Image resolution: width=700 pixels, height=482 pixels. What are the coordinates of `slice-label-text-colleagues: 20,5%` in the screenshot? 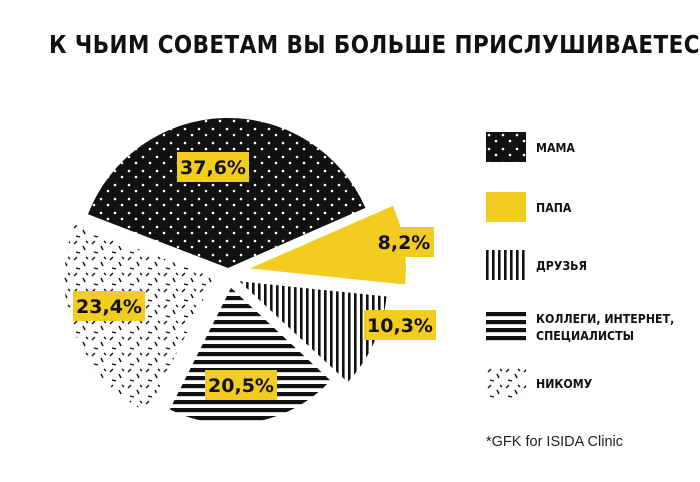 It's located at (241, 386).